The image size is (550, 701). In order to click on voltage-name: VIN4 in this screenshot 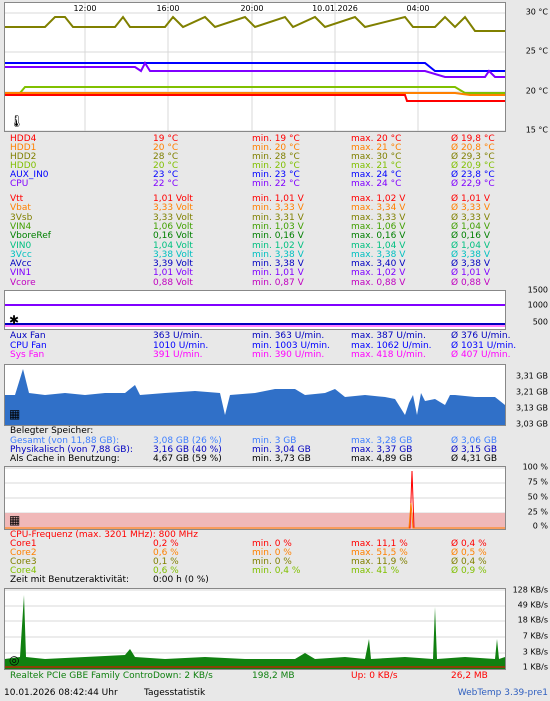, I will do `click(21, 226)`.